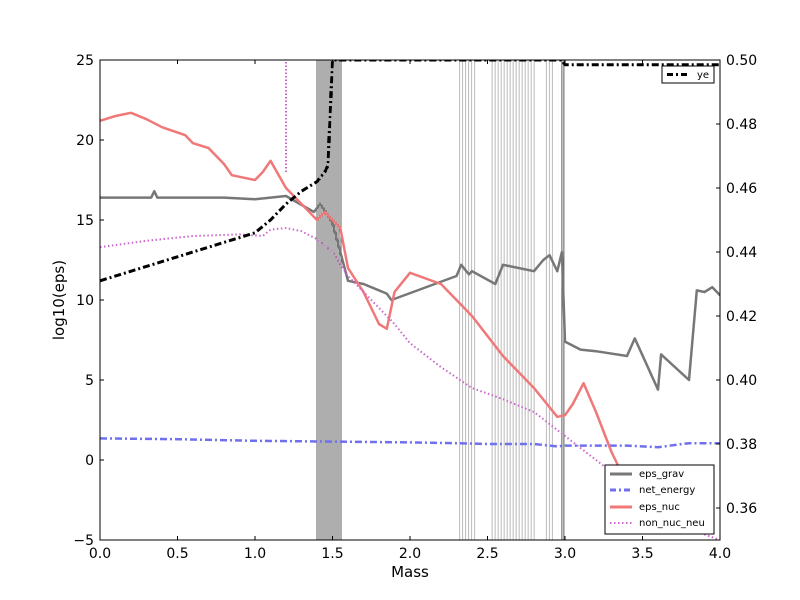  What do you see at coordinates (410, 443) in the screenshot?
I see `series-line-net-energy` at bounding box center [410, 443].